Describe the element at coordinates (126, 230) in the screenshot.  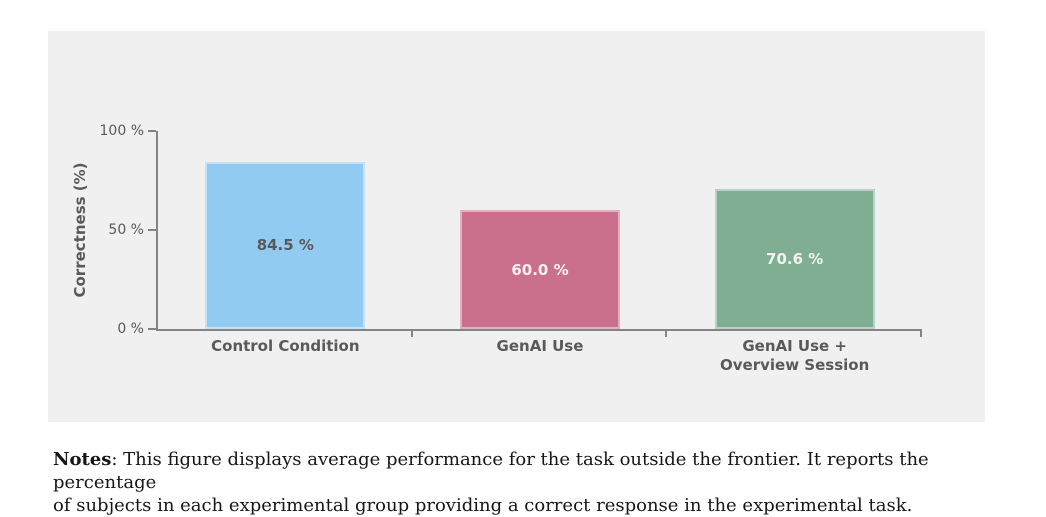
I see `y-tick-label-50: 50 %` at that location.